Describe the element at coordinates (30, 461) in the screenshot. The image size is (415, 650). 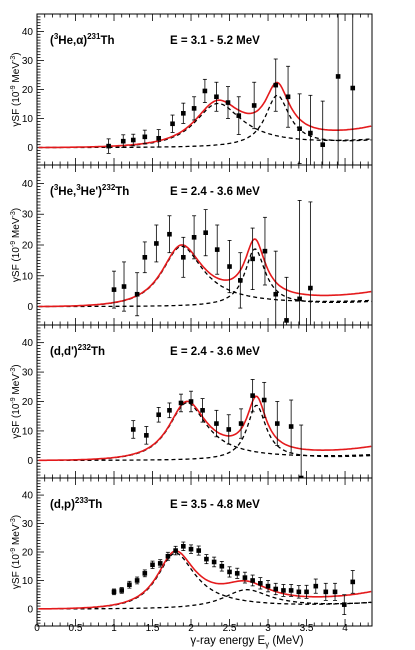
I see `y-tick-label: 0` at that location.